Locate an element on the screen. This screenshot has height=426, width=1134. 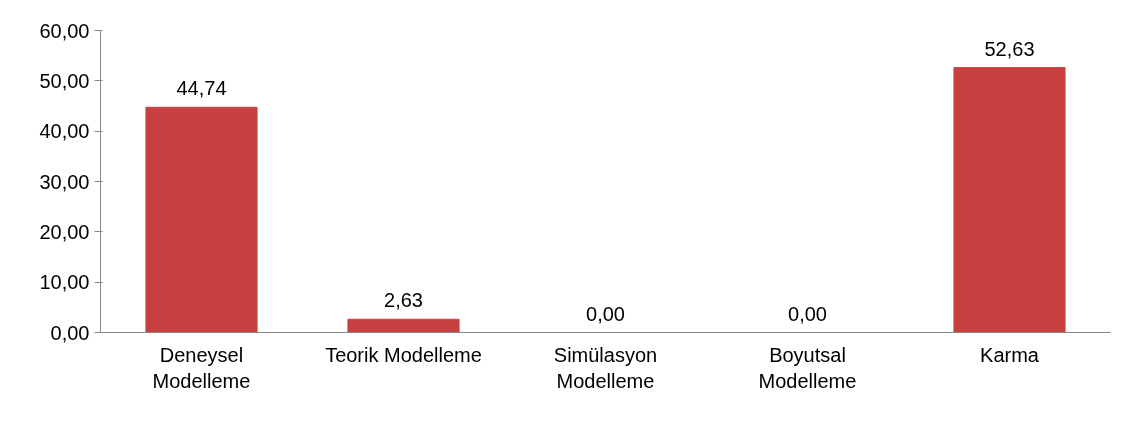
data-label: 44,74 is located at coordinates (201, 88).